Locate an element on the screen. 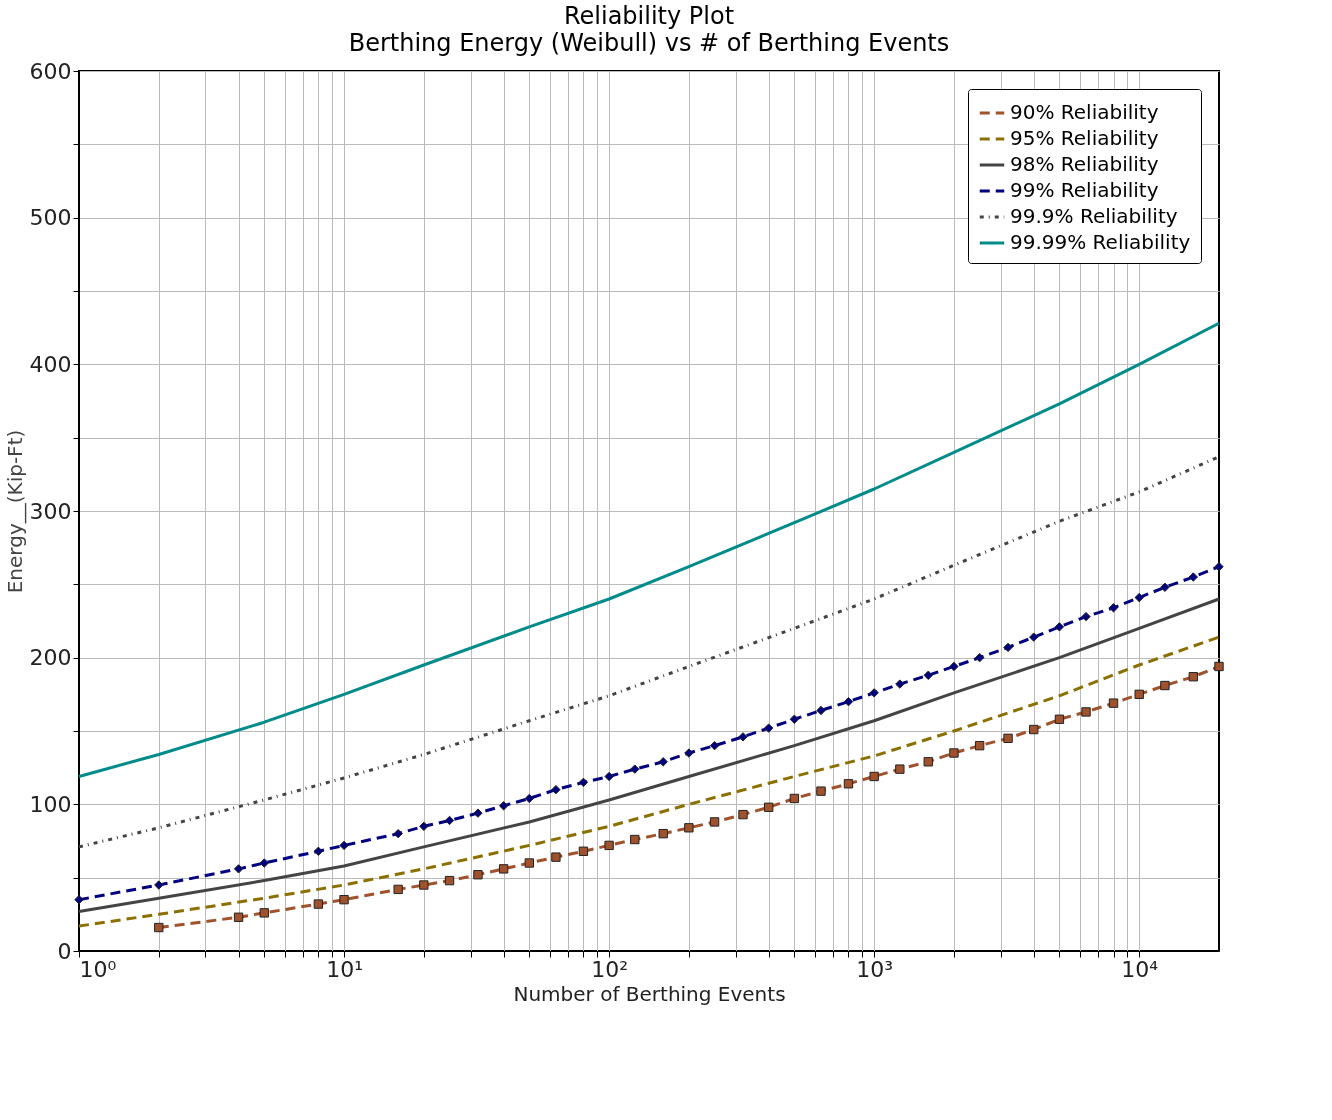 The image size is (1332, 1120). chart-title: Reliability Plot is located at coordinates (649, 16).